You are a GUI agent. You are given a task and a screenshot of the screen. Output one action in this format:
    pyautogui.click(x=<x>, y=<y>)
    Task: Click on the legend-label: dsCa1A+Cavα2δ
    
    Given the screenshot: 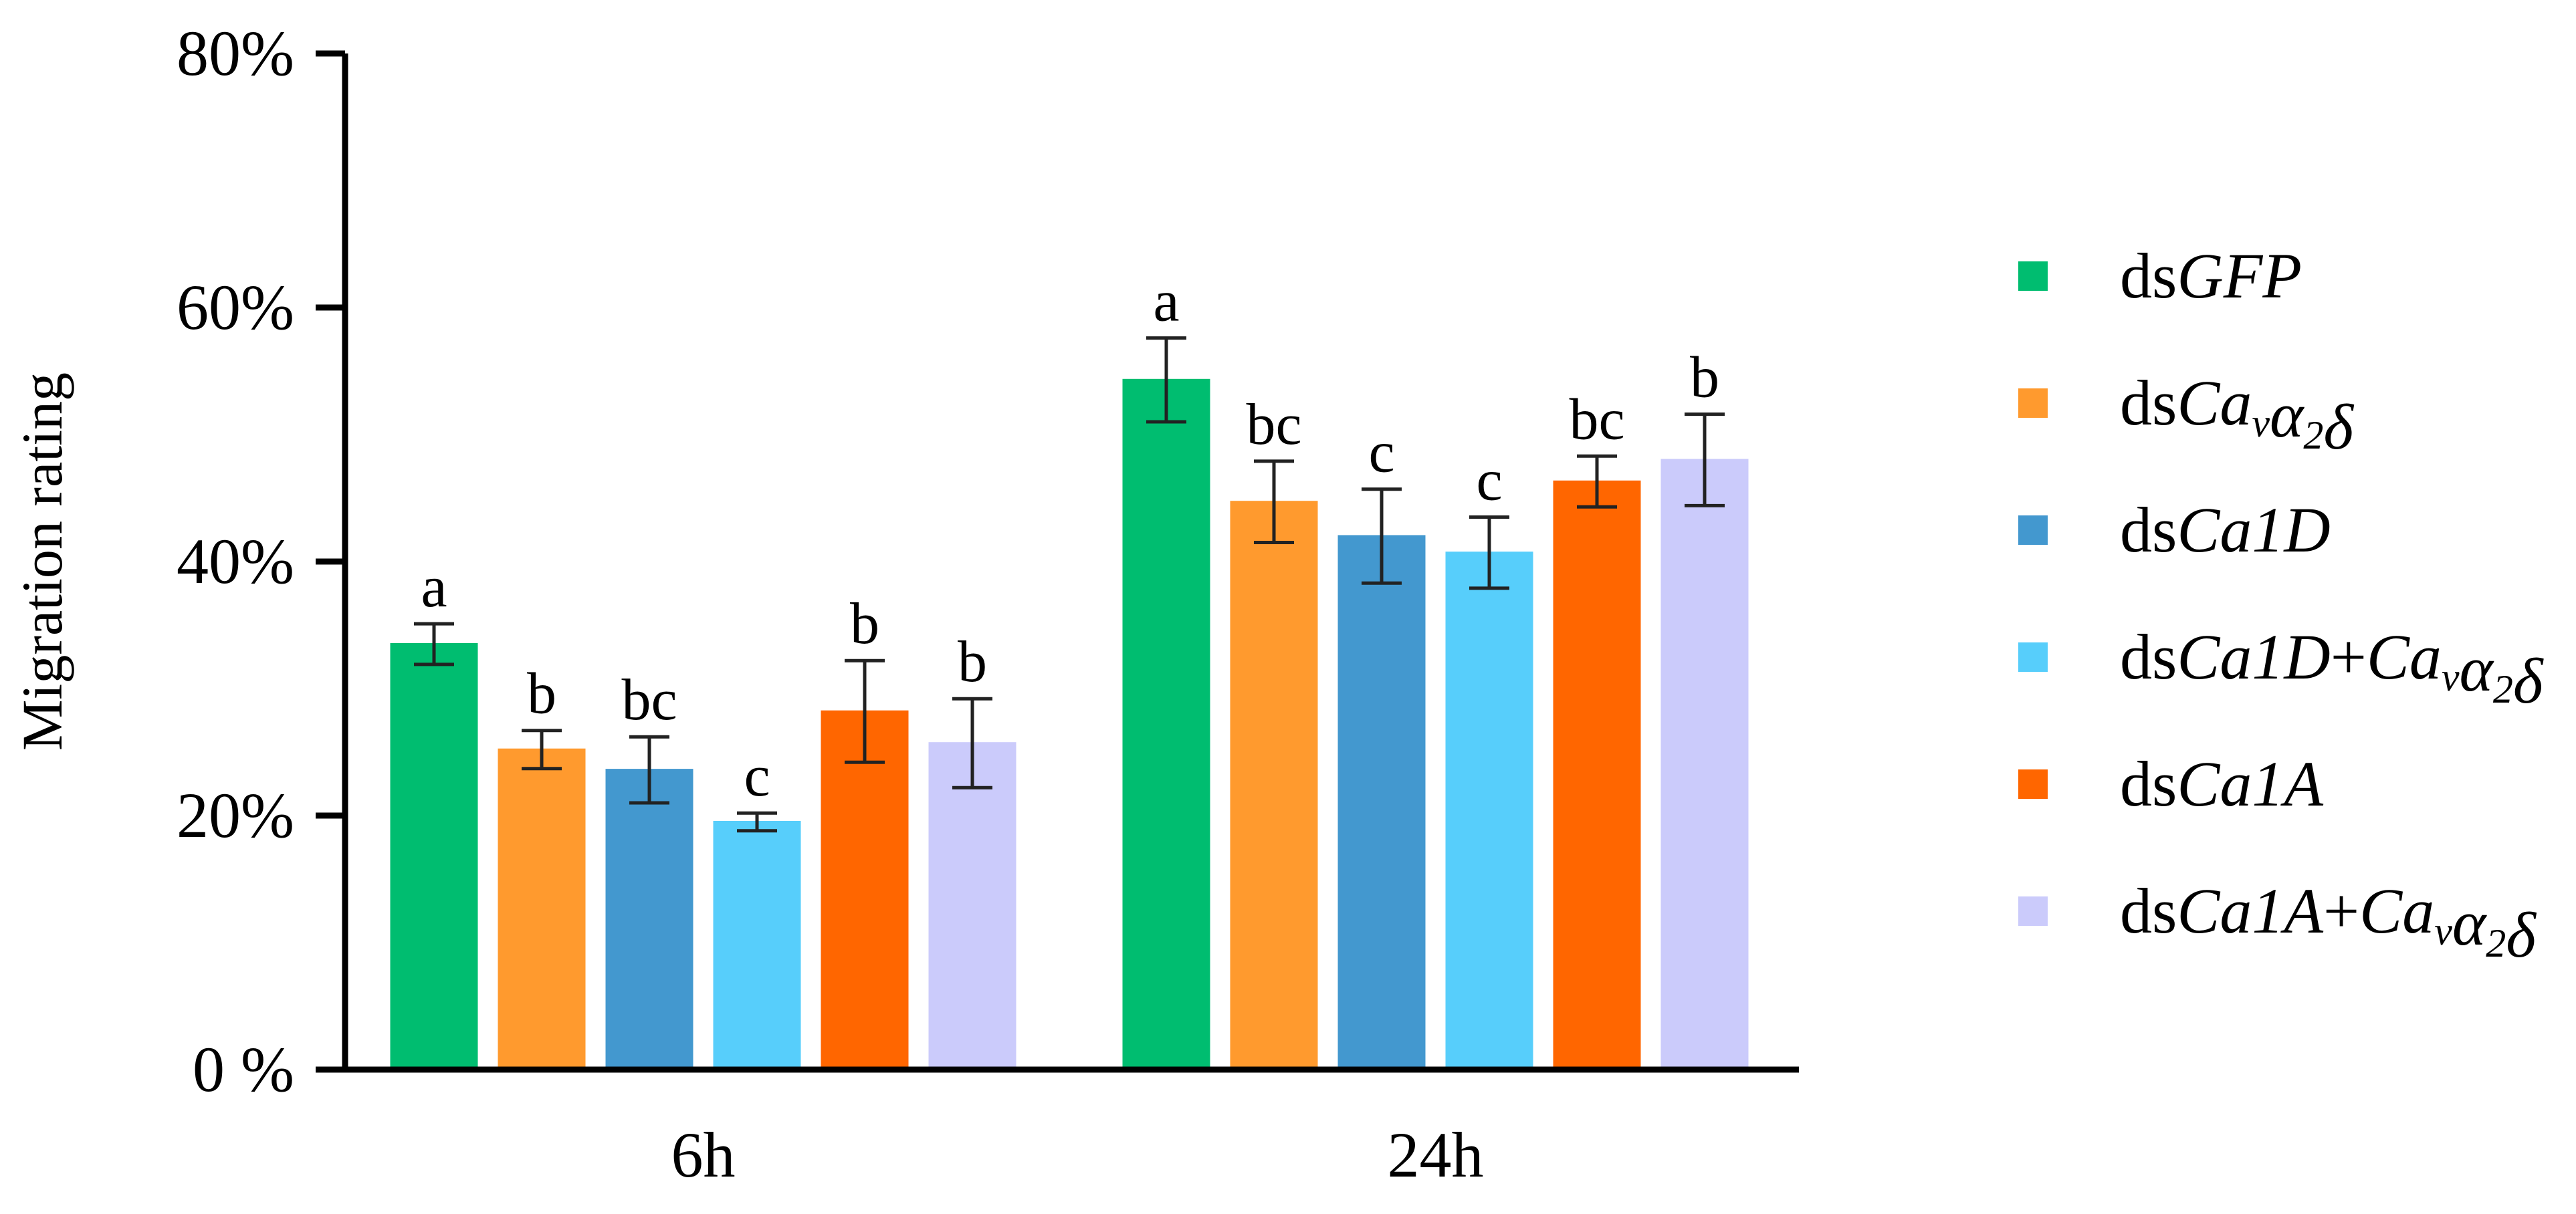 What is the action you would take?
    pyautogui.click(x=2329, y=923)
    